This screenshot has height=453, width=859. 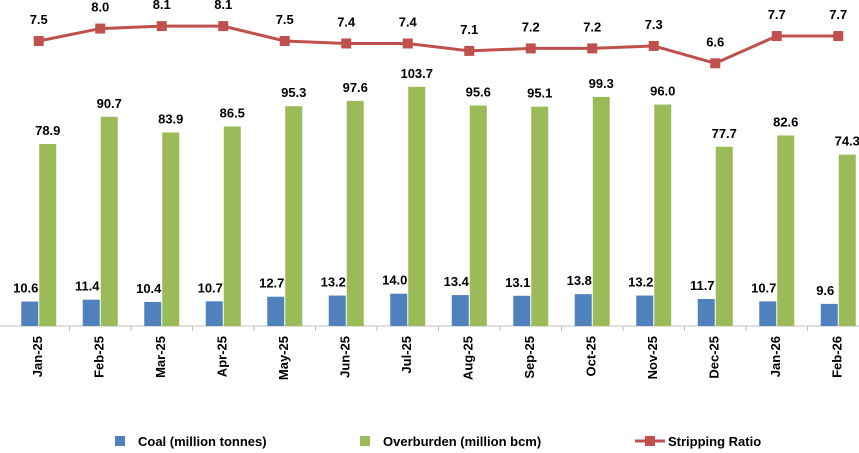 What do you see at coordinates (100, 7) in the screenshot?
I see `data-label: 8.0` at bounding box center [100, 7].